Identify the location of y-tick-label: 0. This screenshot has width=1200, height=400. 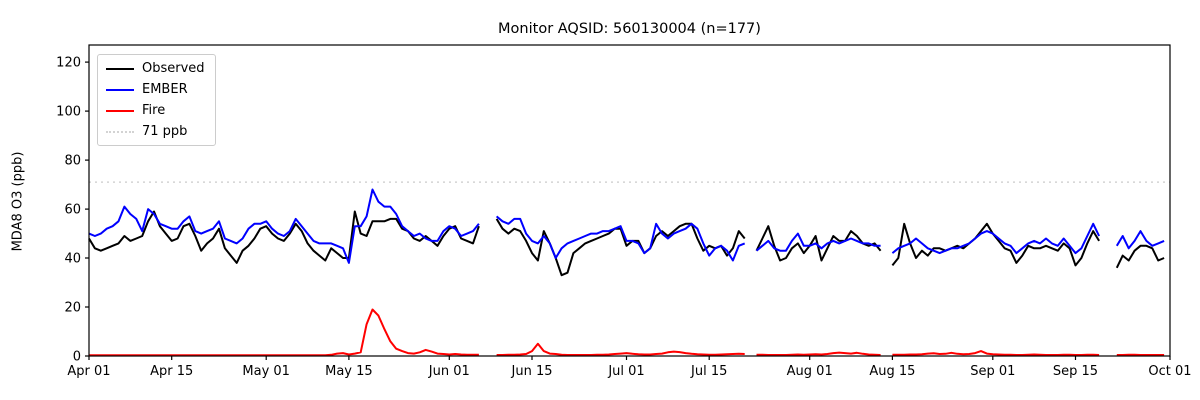
(77, 357).